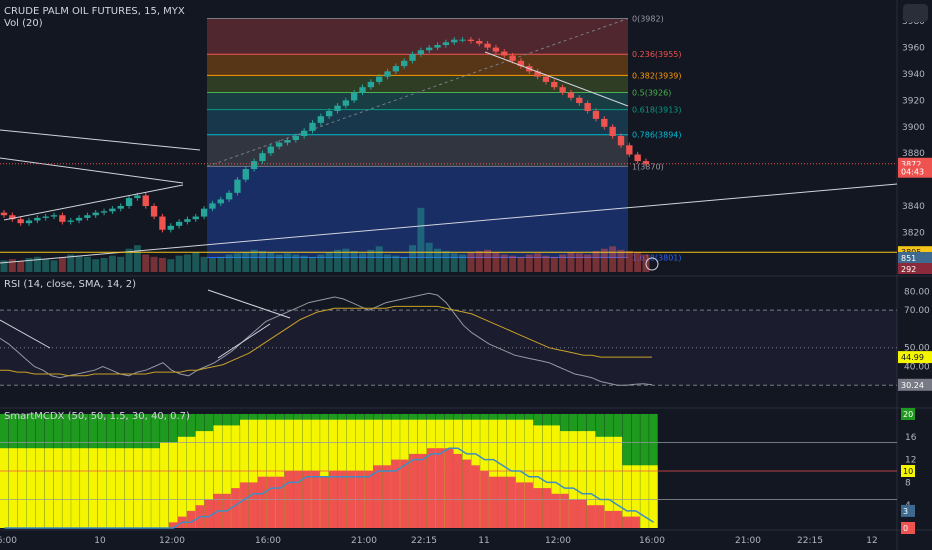 This screenshot has height=550, width=932. What do you see at coordinates (908, 528) in the screenshot?
I see `mcdx-badge` at bounding box center [908, 528].